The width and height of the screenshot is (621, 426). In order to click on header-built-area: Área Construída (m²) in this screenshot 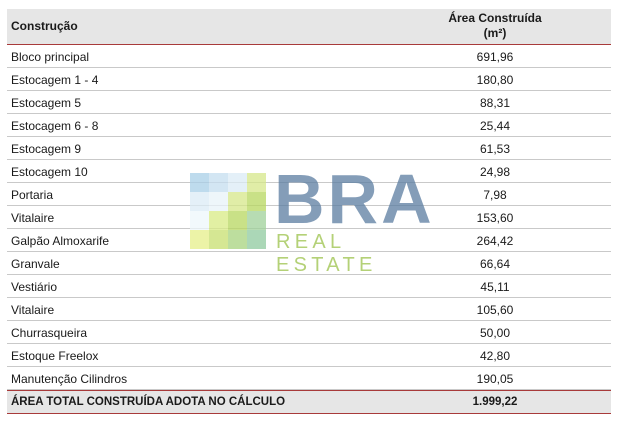, I will do `click(495, 26)`.